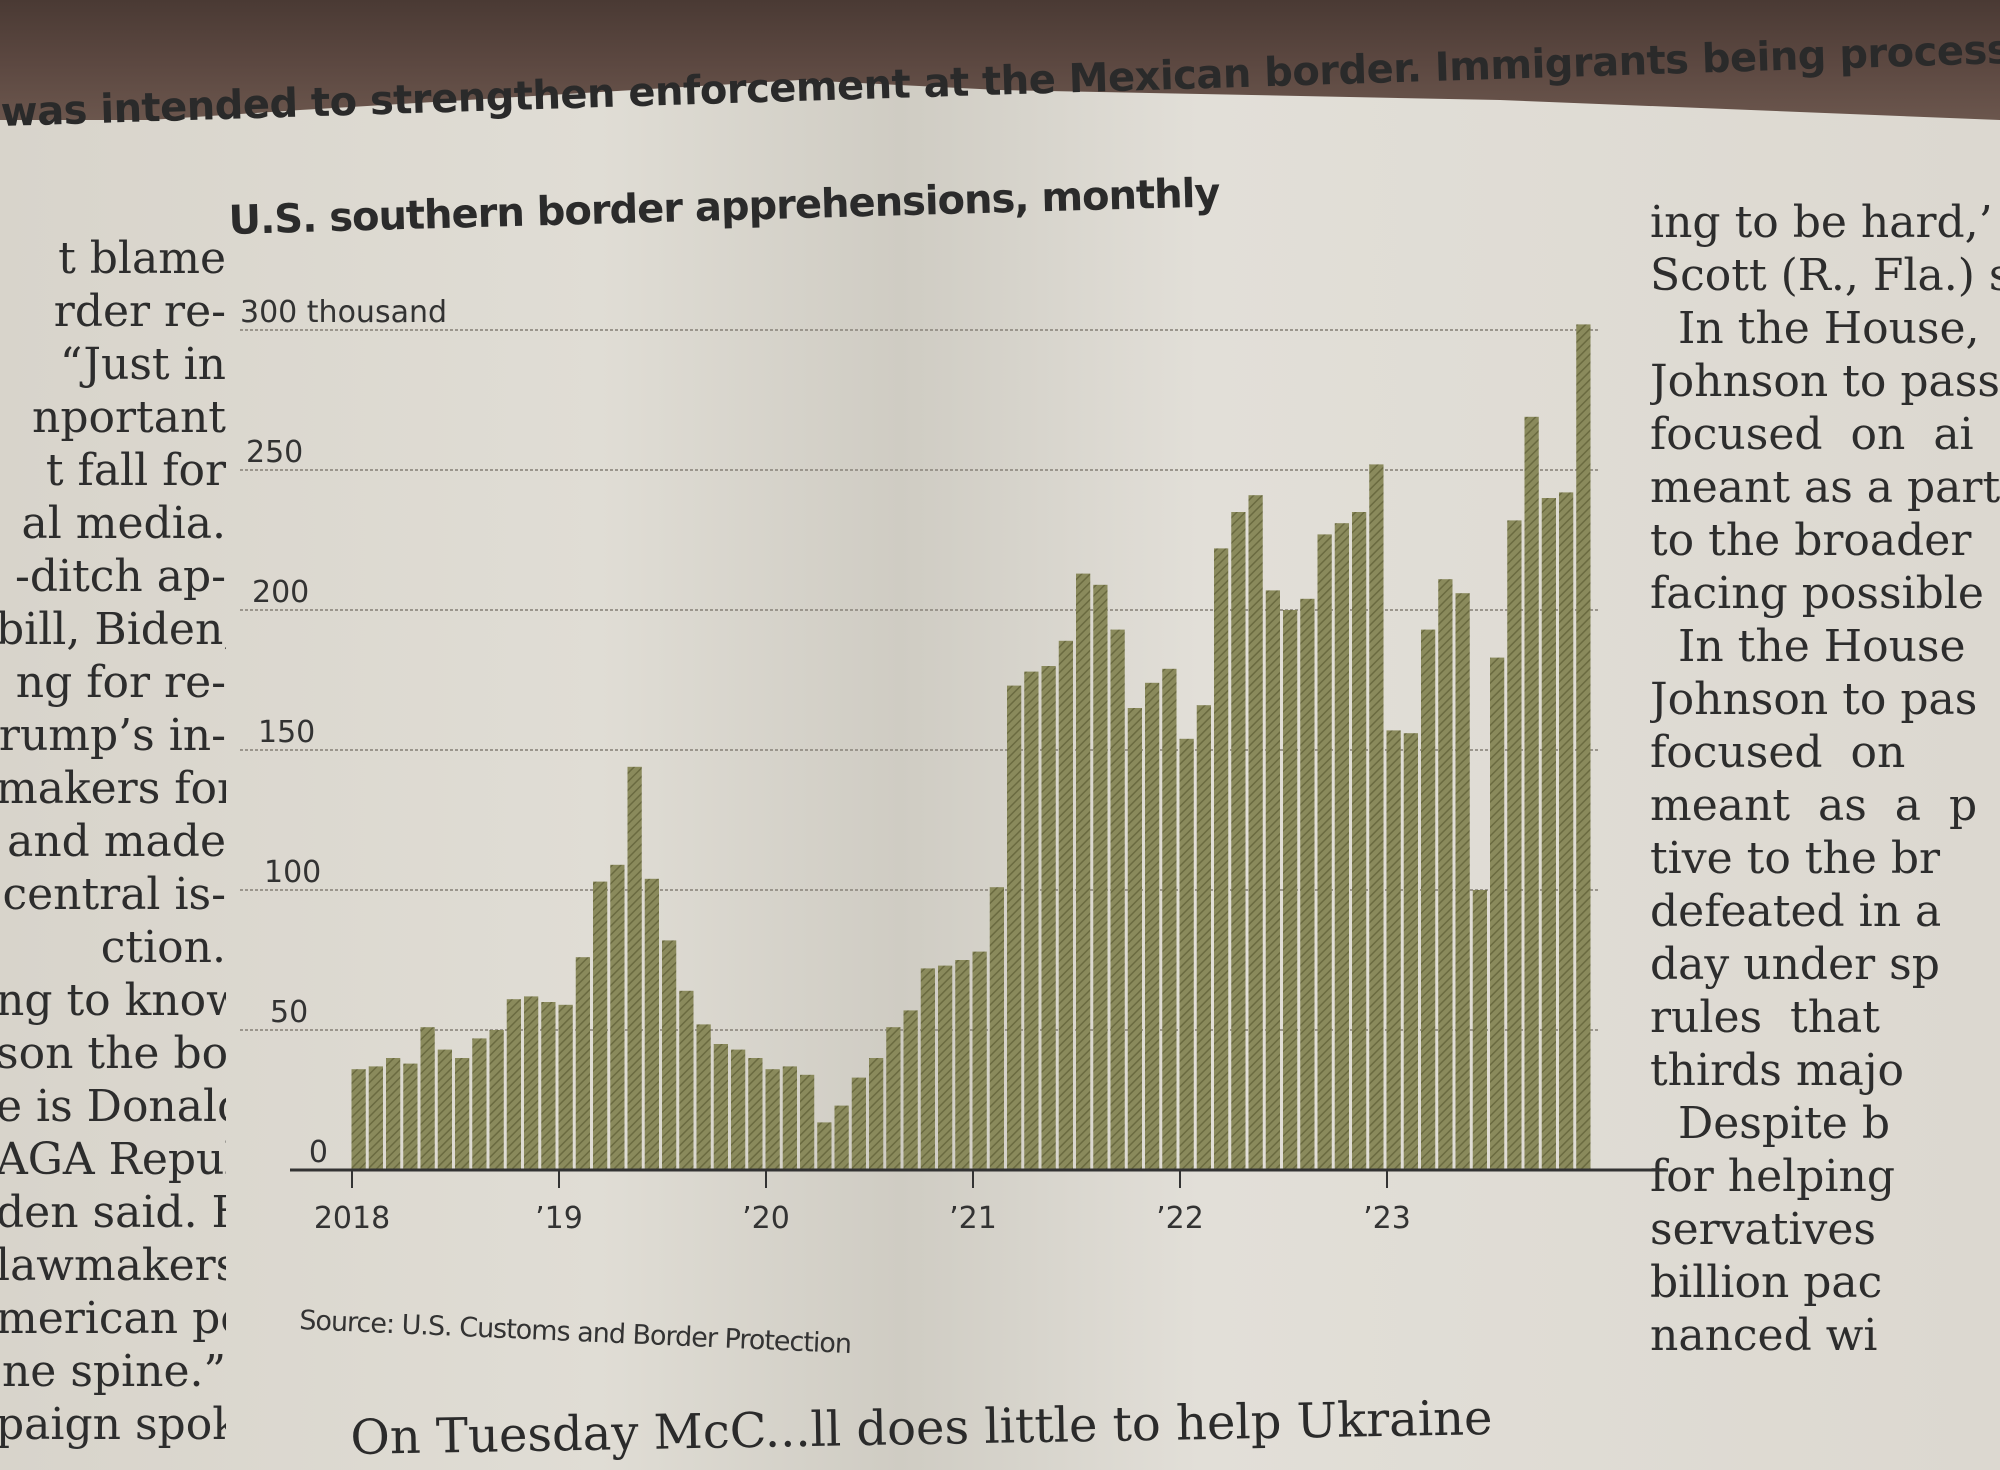 The image size is (2000, 1470). Describe the element at coordinates (1764, 1335) in the screenshot. I see `article-line: nanced wi` at that location.